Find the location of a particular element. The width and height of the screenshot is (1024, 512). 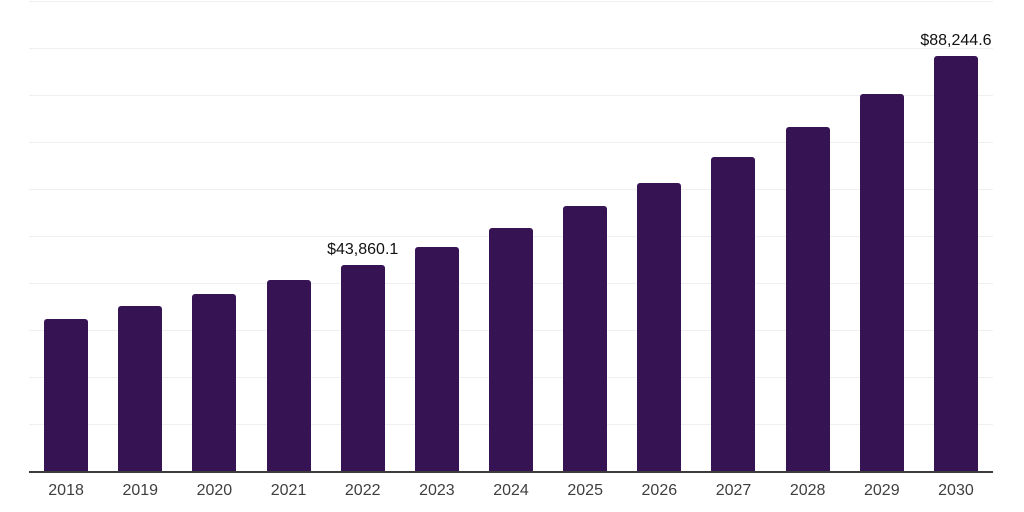

bar-slot-2028 is located at coordinates (808, 236).